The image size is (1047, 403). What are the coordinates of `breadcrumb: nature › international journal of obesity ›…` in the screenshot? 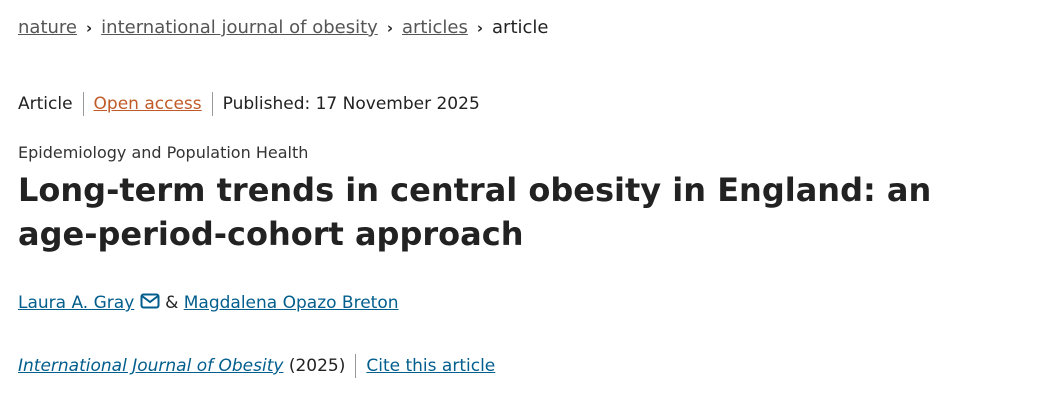 It's located at (283, 27).